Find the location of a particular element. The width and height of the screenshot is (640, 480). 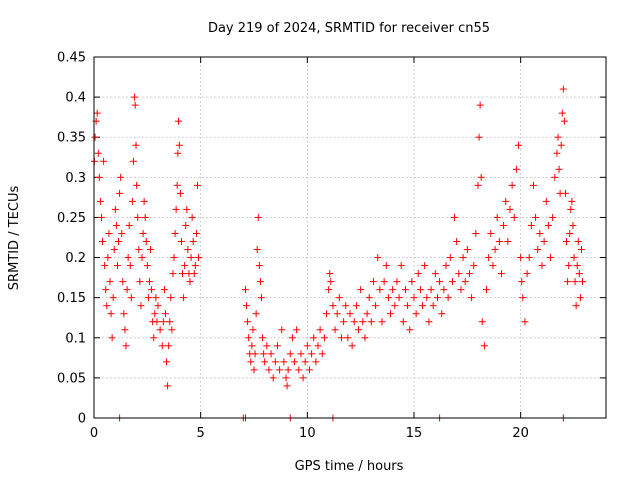

y-tick-label: 0.25 is located at coordinates (71, 218).